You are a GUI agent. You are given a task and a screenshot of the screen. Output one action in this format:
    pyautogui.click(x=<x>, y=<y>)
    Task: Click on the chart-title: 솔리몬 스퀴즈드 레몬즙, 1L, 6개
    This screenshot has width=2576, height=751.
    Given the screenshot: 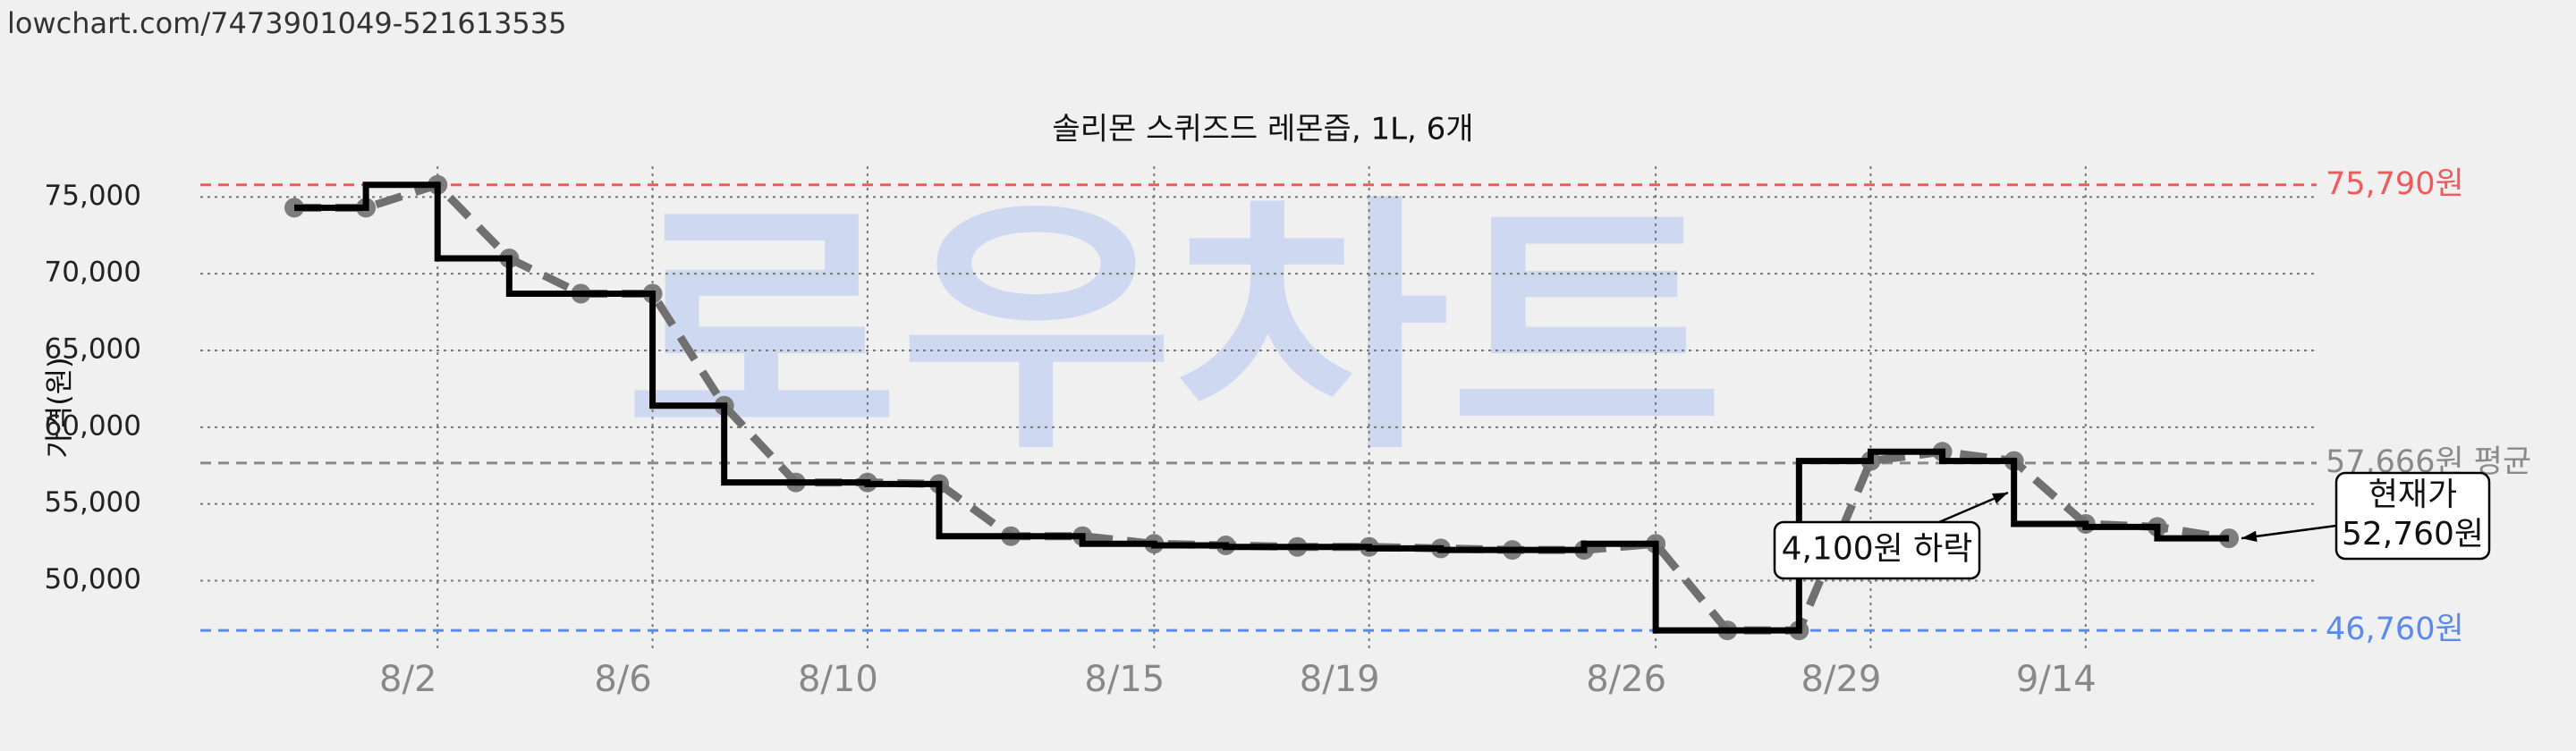 What is the action you would take?
    pyautogui.click(x=1262, y=130)
    